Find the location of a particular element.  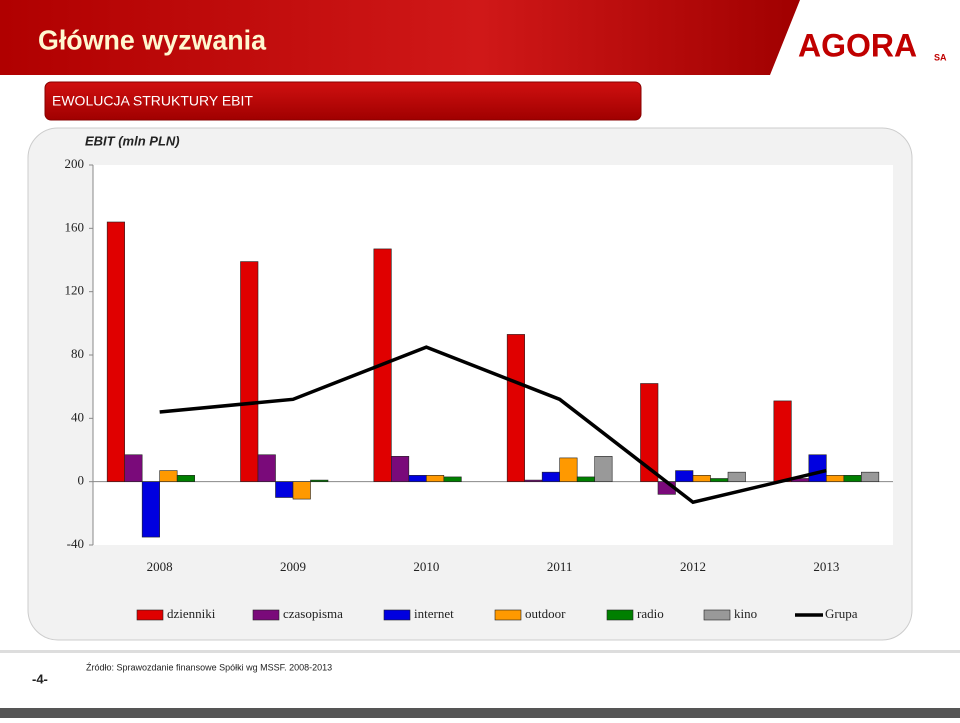

logo: AGORA is located at coordinates (857, 45).